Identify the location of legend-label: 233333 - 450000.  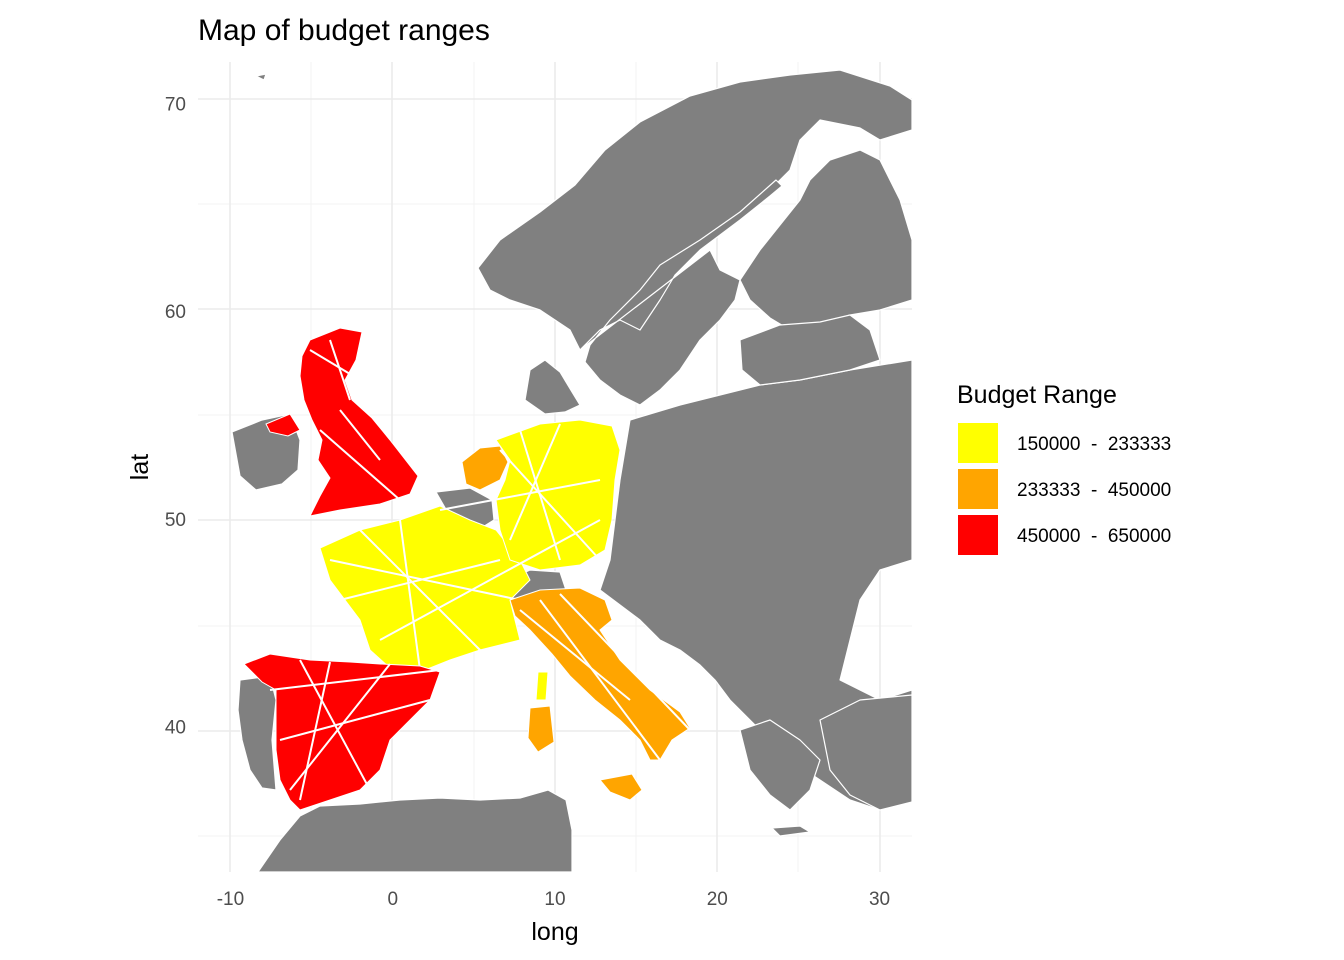
(1094, 490).